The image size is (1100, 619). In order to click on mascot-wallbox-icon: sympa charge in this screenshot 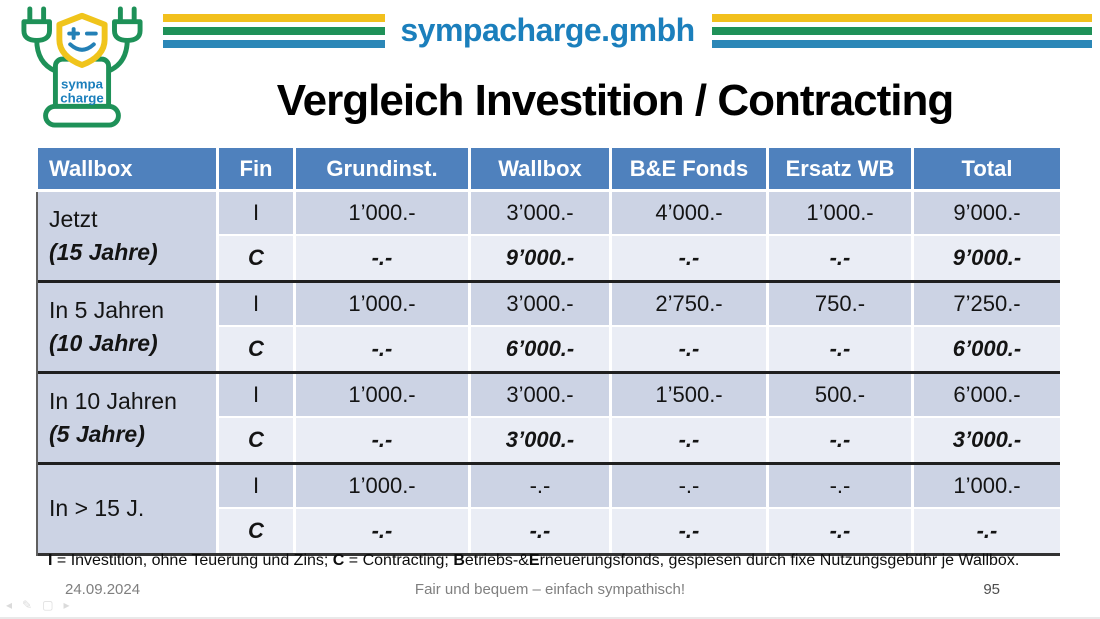, I will do `click(82, 67)`.